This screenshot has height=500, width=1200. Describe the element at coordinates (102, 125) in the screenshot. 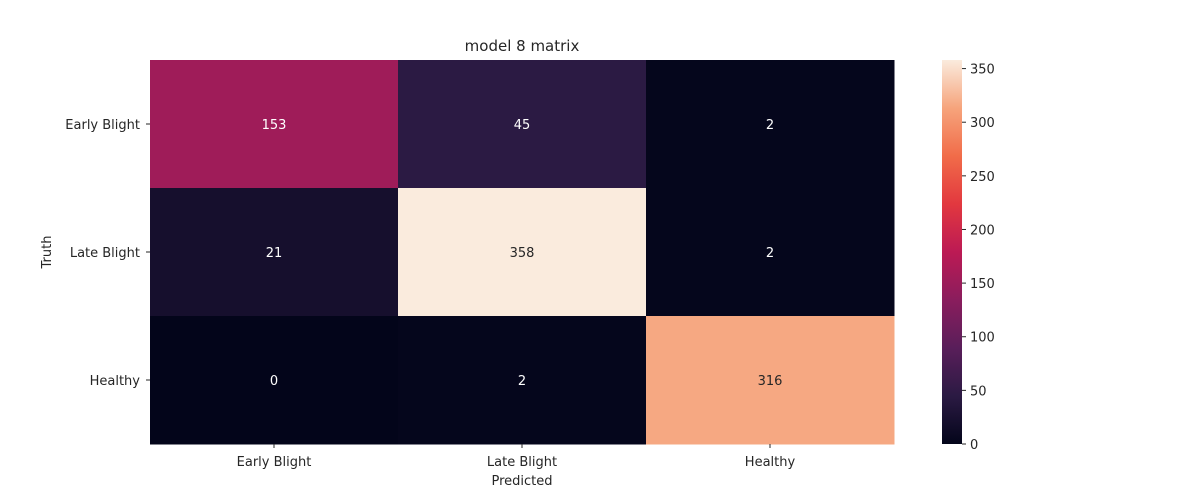

I see `y-tick-label: Early Blight` at that location.